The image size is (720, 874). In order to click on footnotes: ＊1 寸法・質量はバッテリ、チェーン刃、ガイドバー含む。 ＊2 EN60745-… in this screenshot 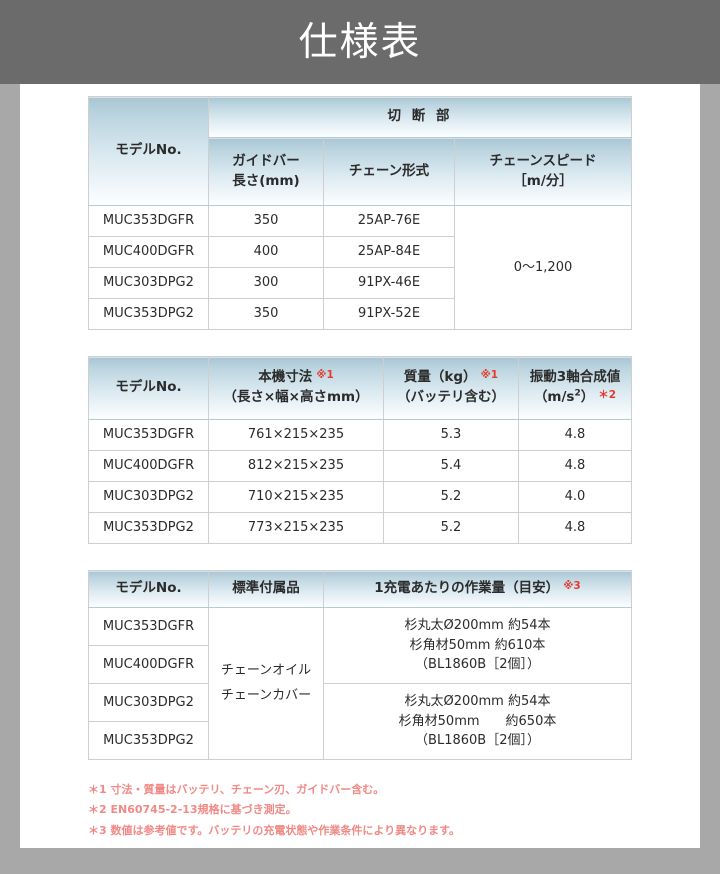, I will do `click(394, 810)`.